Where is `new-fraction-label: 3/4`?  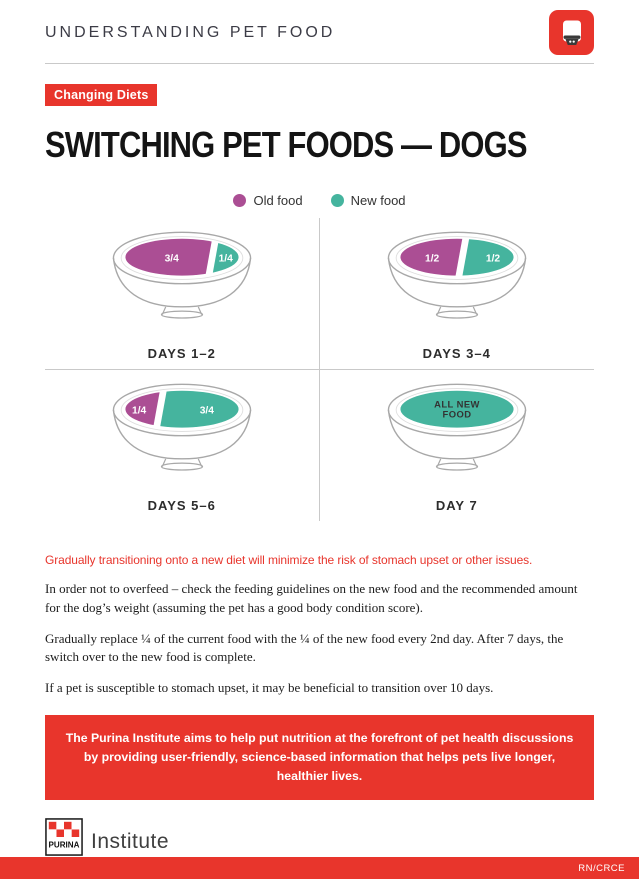
new-fraction-label: 3/4 is located at coordinates (206, 411).